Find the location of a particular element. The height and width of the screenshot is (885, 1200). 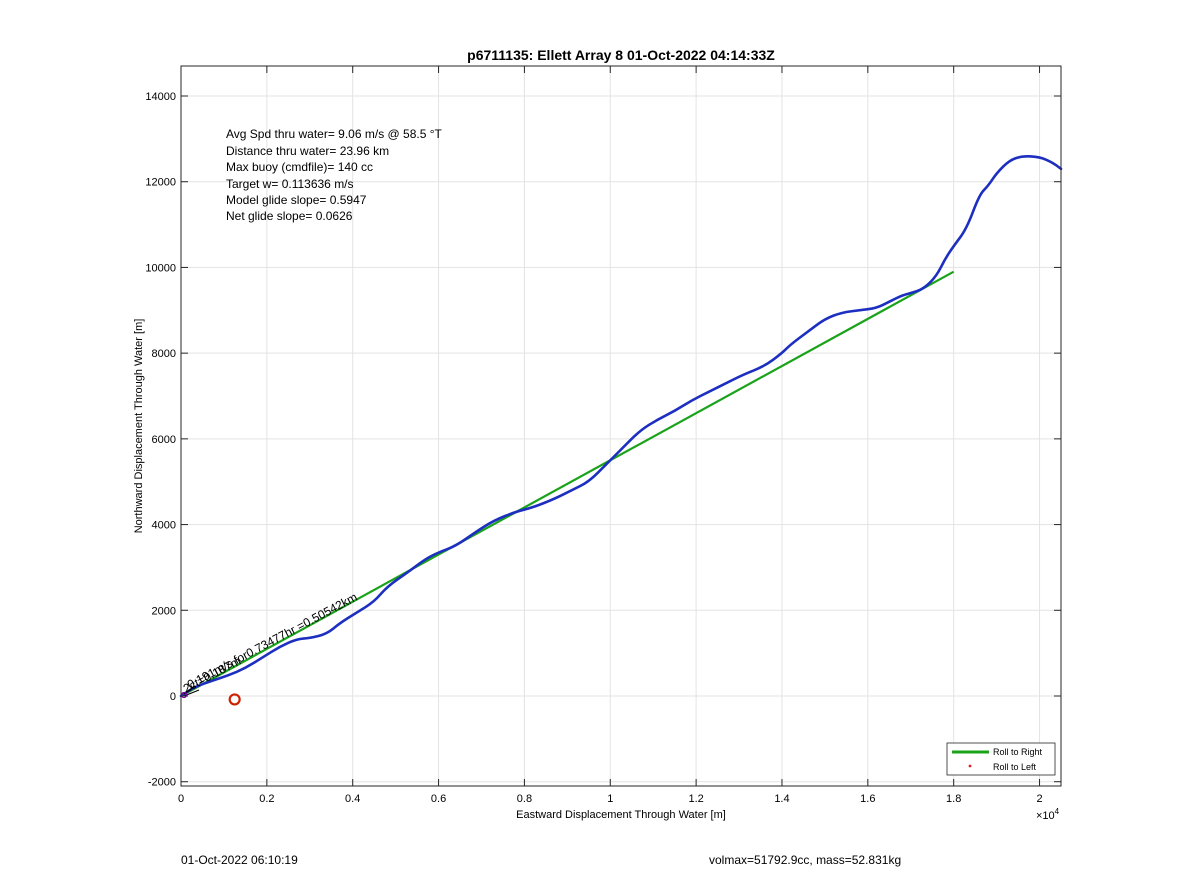

x-tick-label: 0.6 is located at coordinates (438, 799).